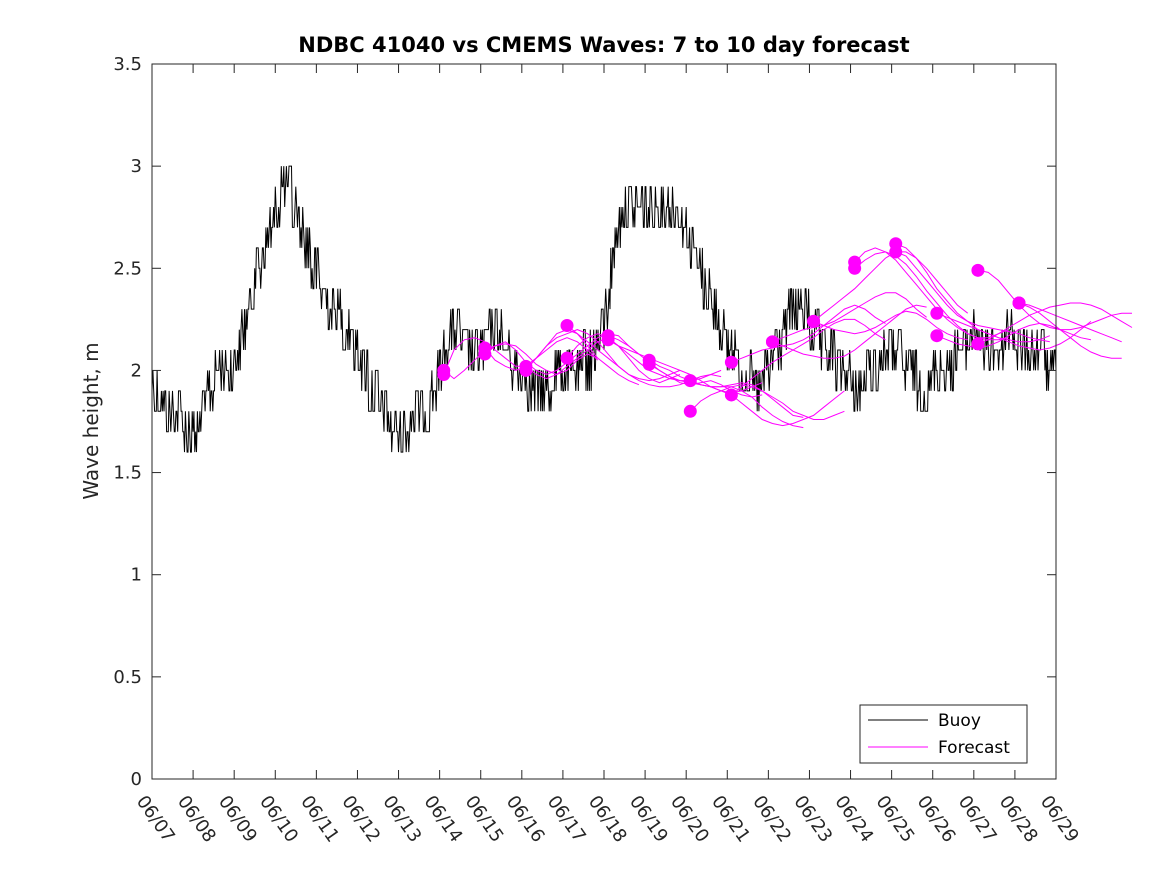 Image resolution: width=1167 pixels, height=875 pixels. Describe the element at coordinates (237, 819) in the screenshot. I see `x-tick-label: 06/09` at that location.